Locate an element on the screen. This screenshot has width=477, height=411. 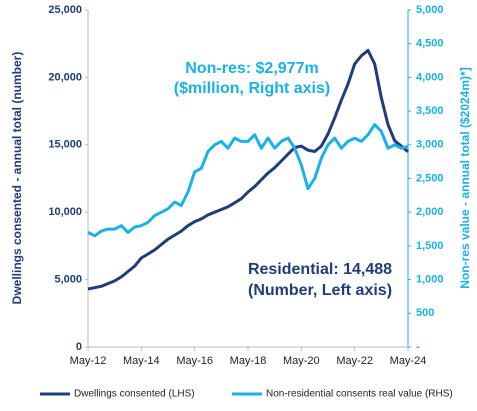
y2-axis-title: Non-res value - annual total ($2024m)*] is located at coordinates (465, 177).